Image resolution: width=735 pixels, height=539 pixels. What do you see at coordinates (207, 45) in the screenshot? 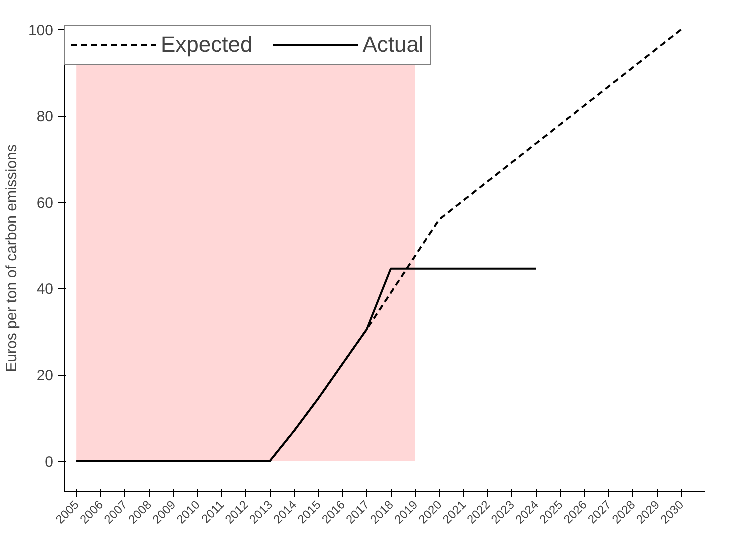
I see `legend-label: Expected` at bounding box center [207, 45].